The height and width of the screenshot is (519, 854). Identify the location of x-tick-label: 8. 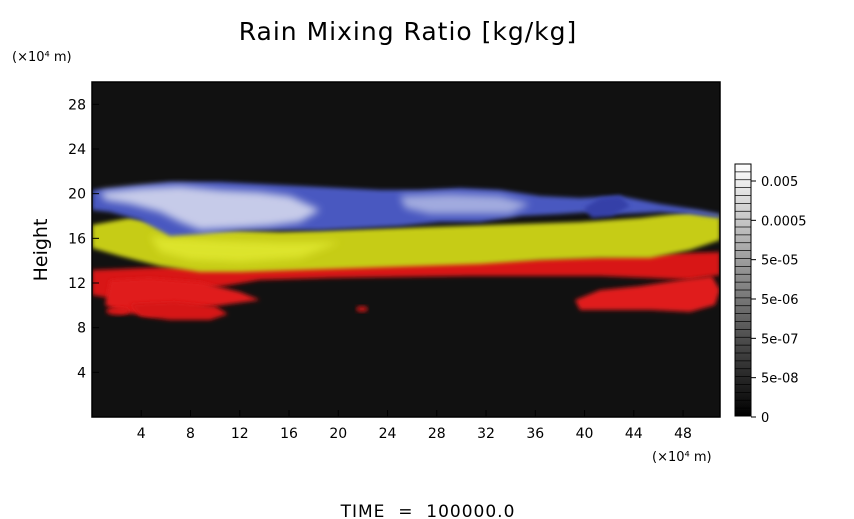
(190, 434).